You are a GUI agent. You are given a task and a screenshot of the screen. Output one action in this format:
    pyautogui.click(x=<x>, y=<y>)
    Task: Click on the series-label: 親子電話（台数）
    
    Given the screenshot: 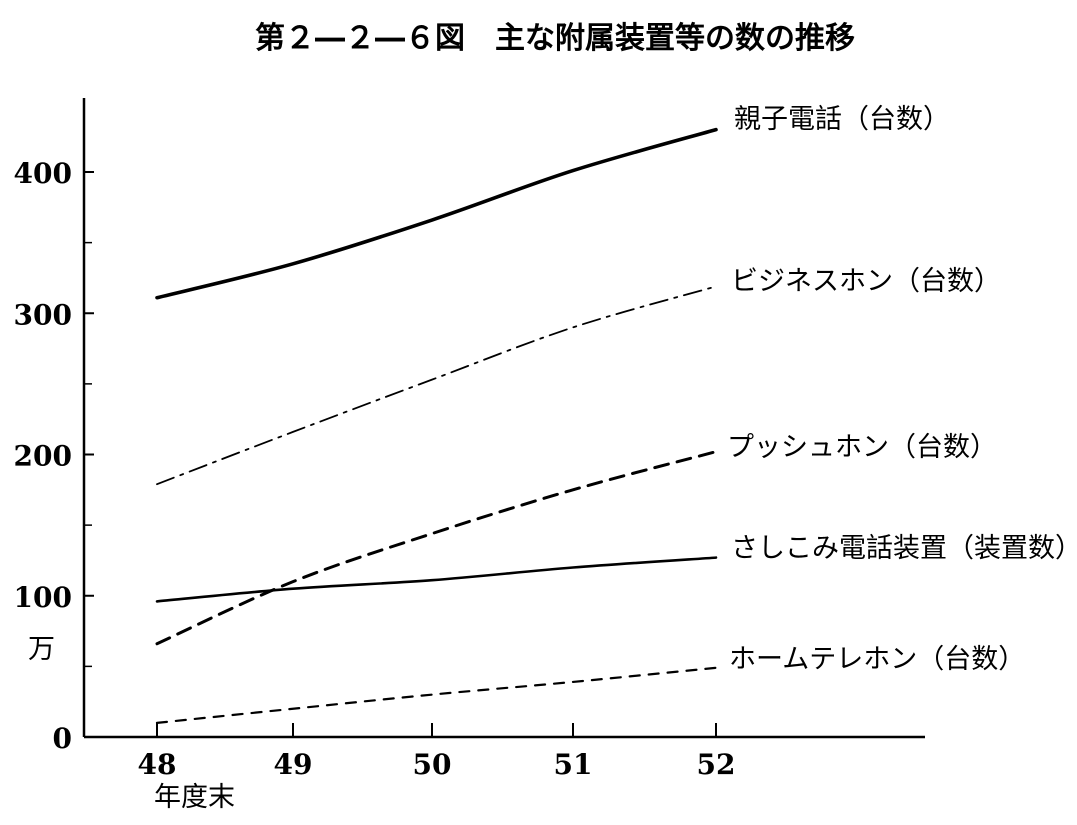 What is the action you would take?
    pyautogui.click(x=842, y=119)
    